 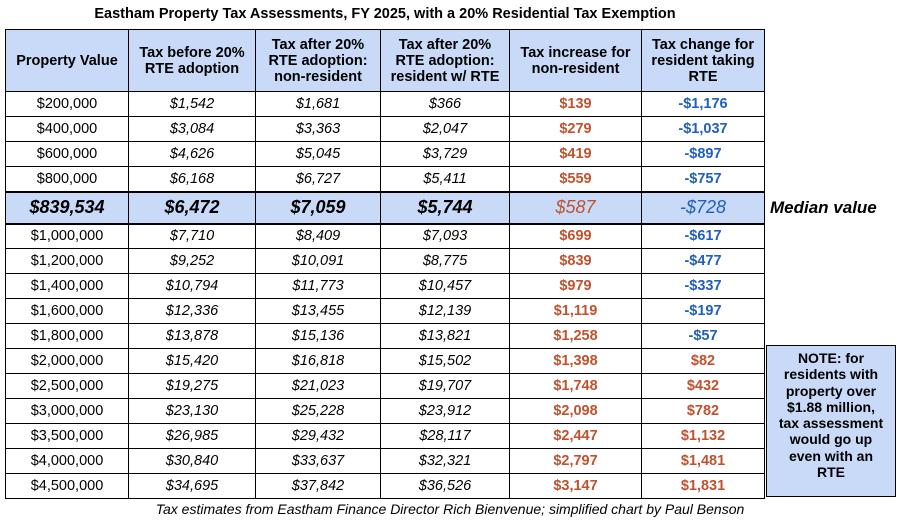 I want to click on cell-property-value: $400,000, so click(x=67, y=129).